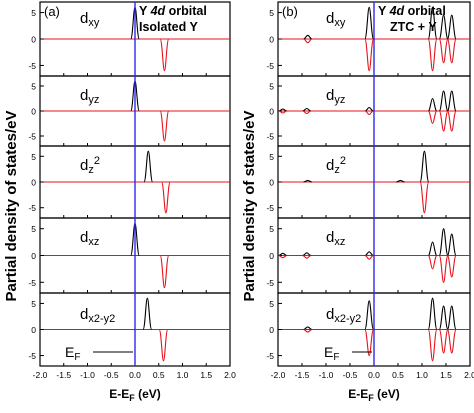  Describe the element at coordinates (129, 111) in the screenshot. I see `subplot-a-1: 5 0 -5 dyz` at that location.